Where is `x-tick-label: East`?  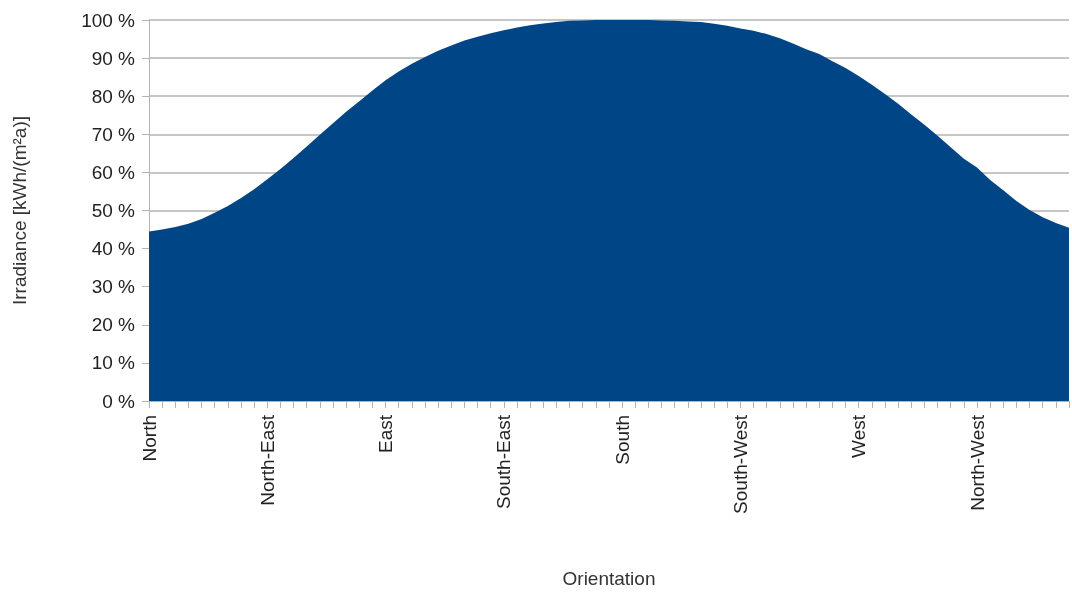
x-tick-label: East is located at coordinates (386, 434).